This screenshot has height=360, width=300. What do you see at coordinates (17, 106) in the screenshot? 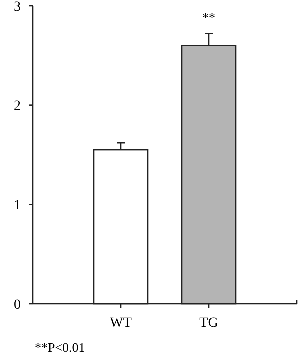
I see `y-tick-label: 2` at bounding box center [17, 106].